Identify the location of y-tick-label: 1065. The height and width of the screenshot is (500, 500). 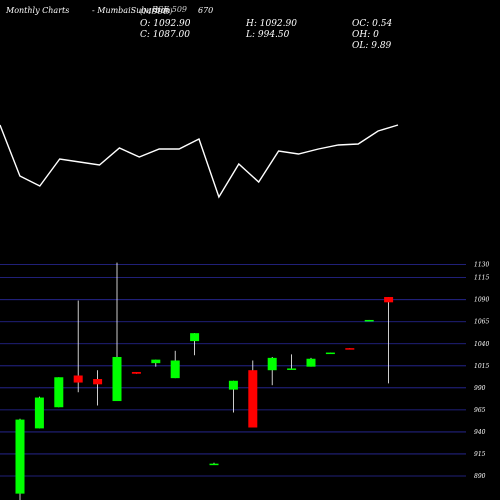
(481, 322).